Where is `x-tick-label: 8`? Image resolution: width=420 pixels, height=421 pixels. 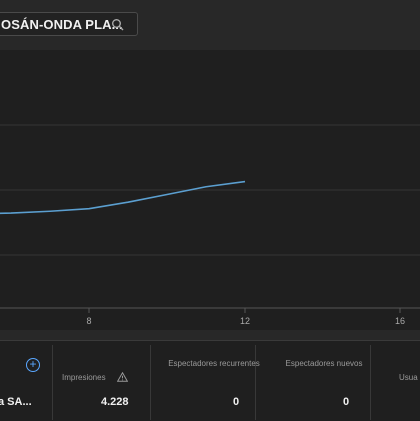
x-tick-label: 8 is located at coordinates (89, 321).